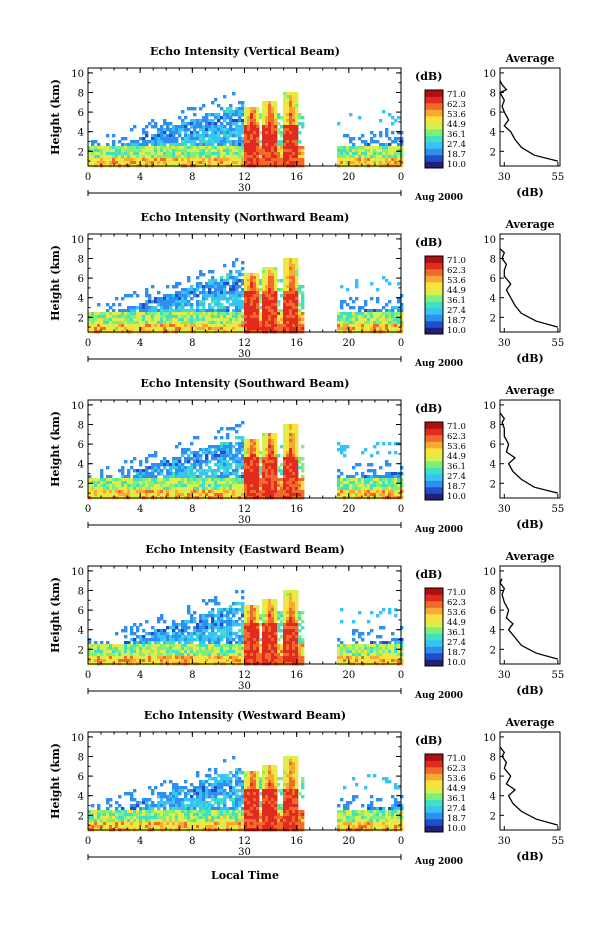 The height and width of the screenshot is (929, 616). What do you see at coordinates (456, 457) in the screenshot?
I see `colorbar-tick-label: 44.9` at bounding box center [456, 457].